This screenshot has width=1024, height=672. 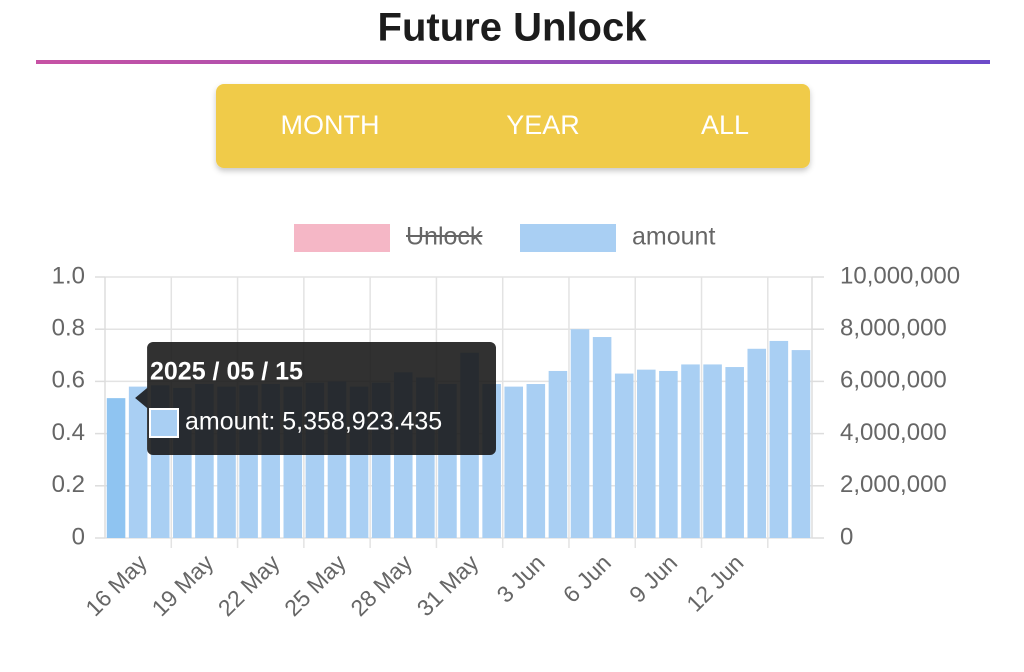 What do you see at coordinates (893, 432) in the screenshot?
I see `y2-tick-label: 4,000,000` at bounding box center [893, 432].